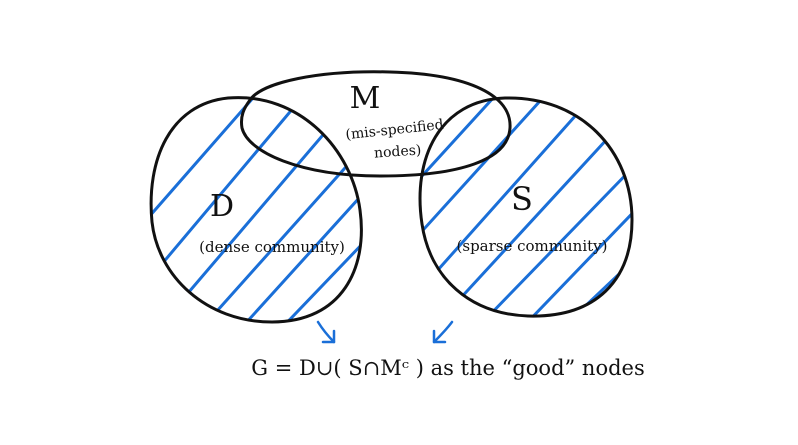 The height and width of the screenshot is (445, 798). Describe the element at coordinates (365, 98) in the screenshot. I see `set-m-letter: M` at that location.